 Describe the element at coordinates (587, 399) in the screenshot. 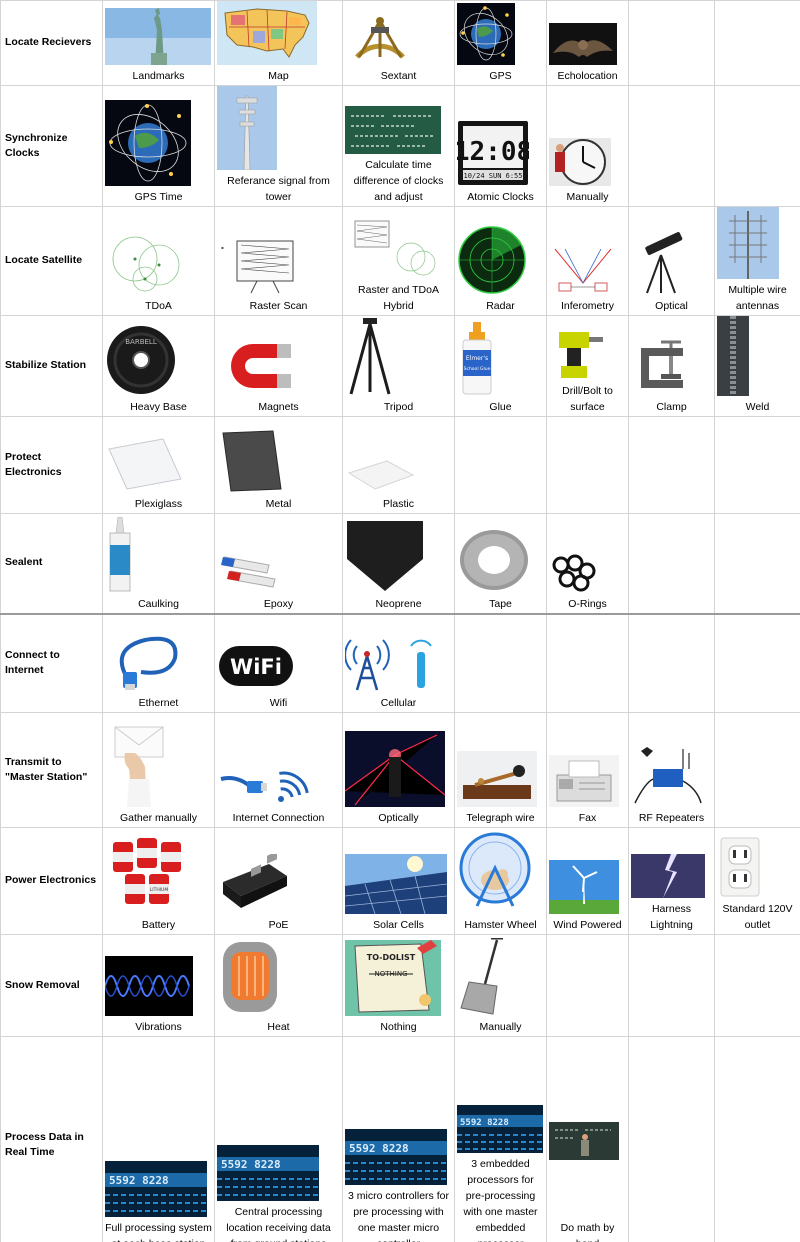

I see `option-label: Drill/Bolt to surface` at that location.